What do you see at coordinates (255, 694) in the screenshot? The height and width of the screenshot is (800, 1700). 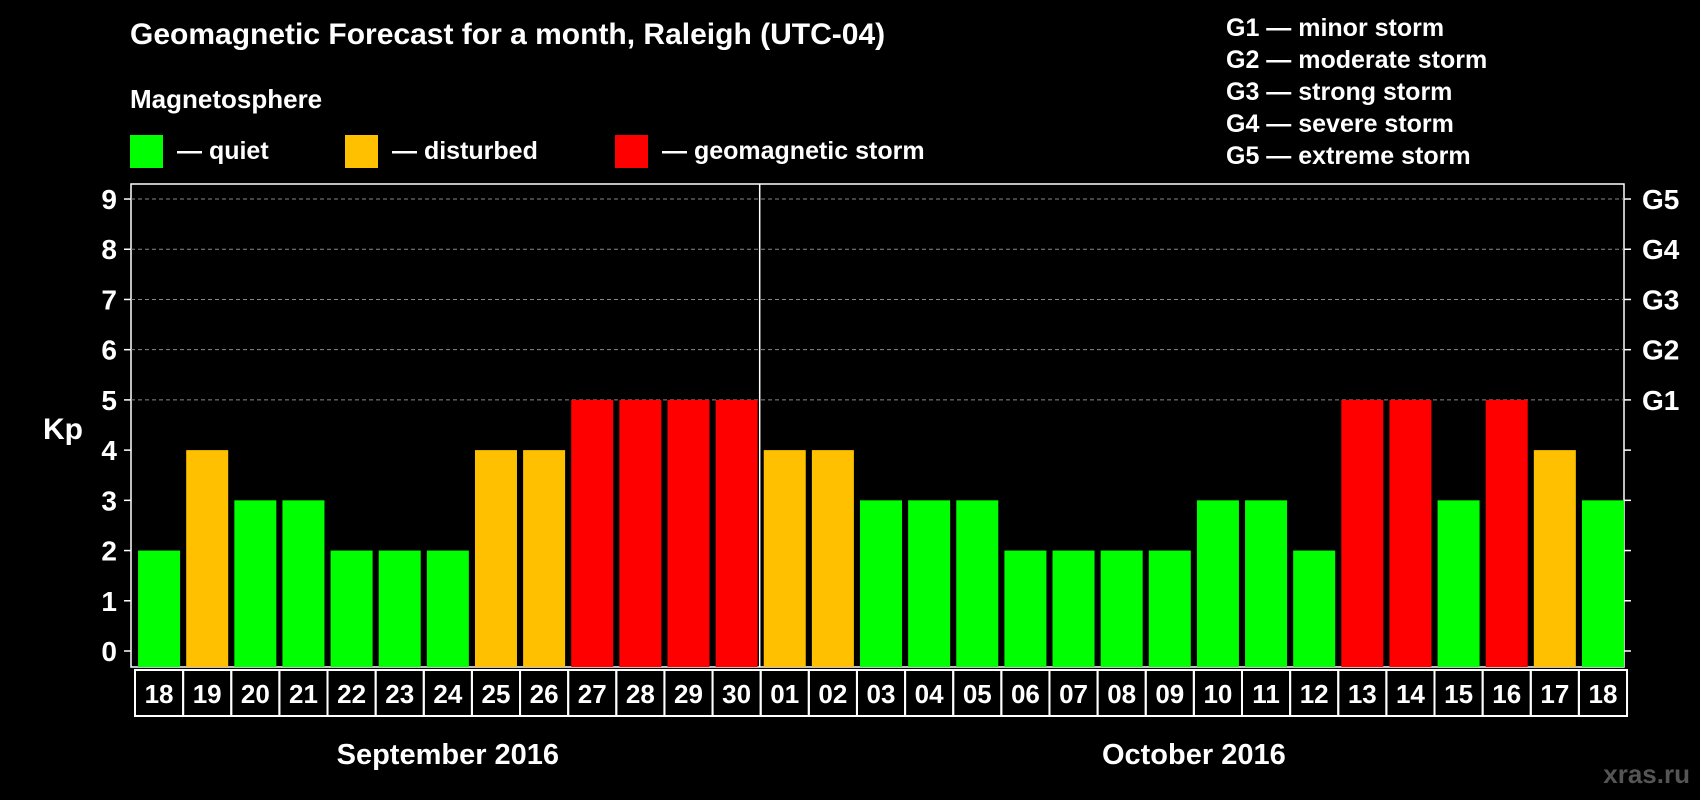 I see `day-label: 20` at bounding box center [255, 694].